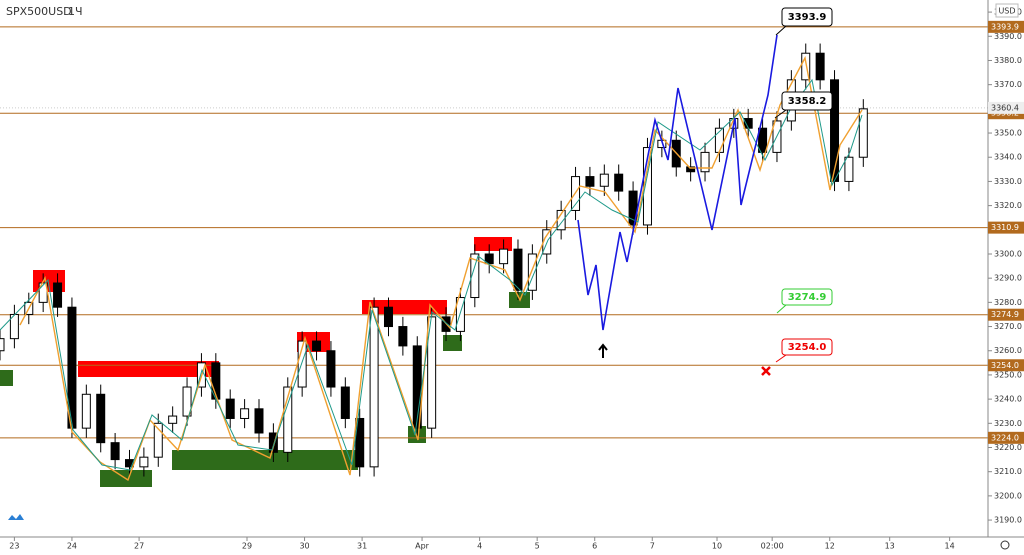 The width and height of the screenshot is (1024, 555). I want to click on x-tick-label: 13, so click(890, 546).